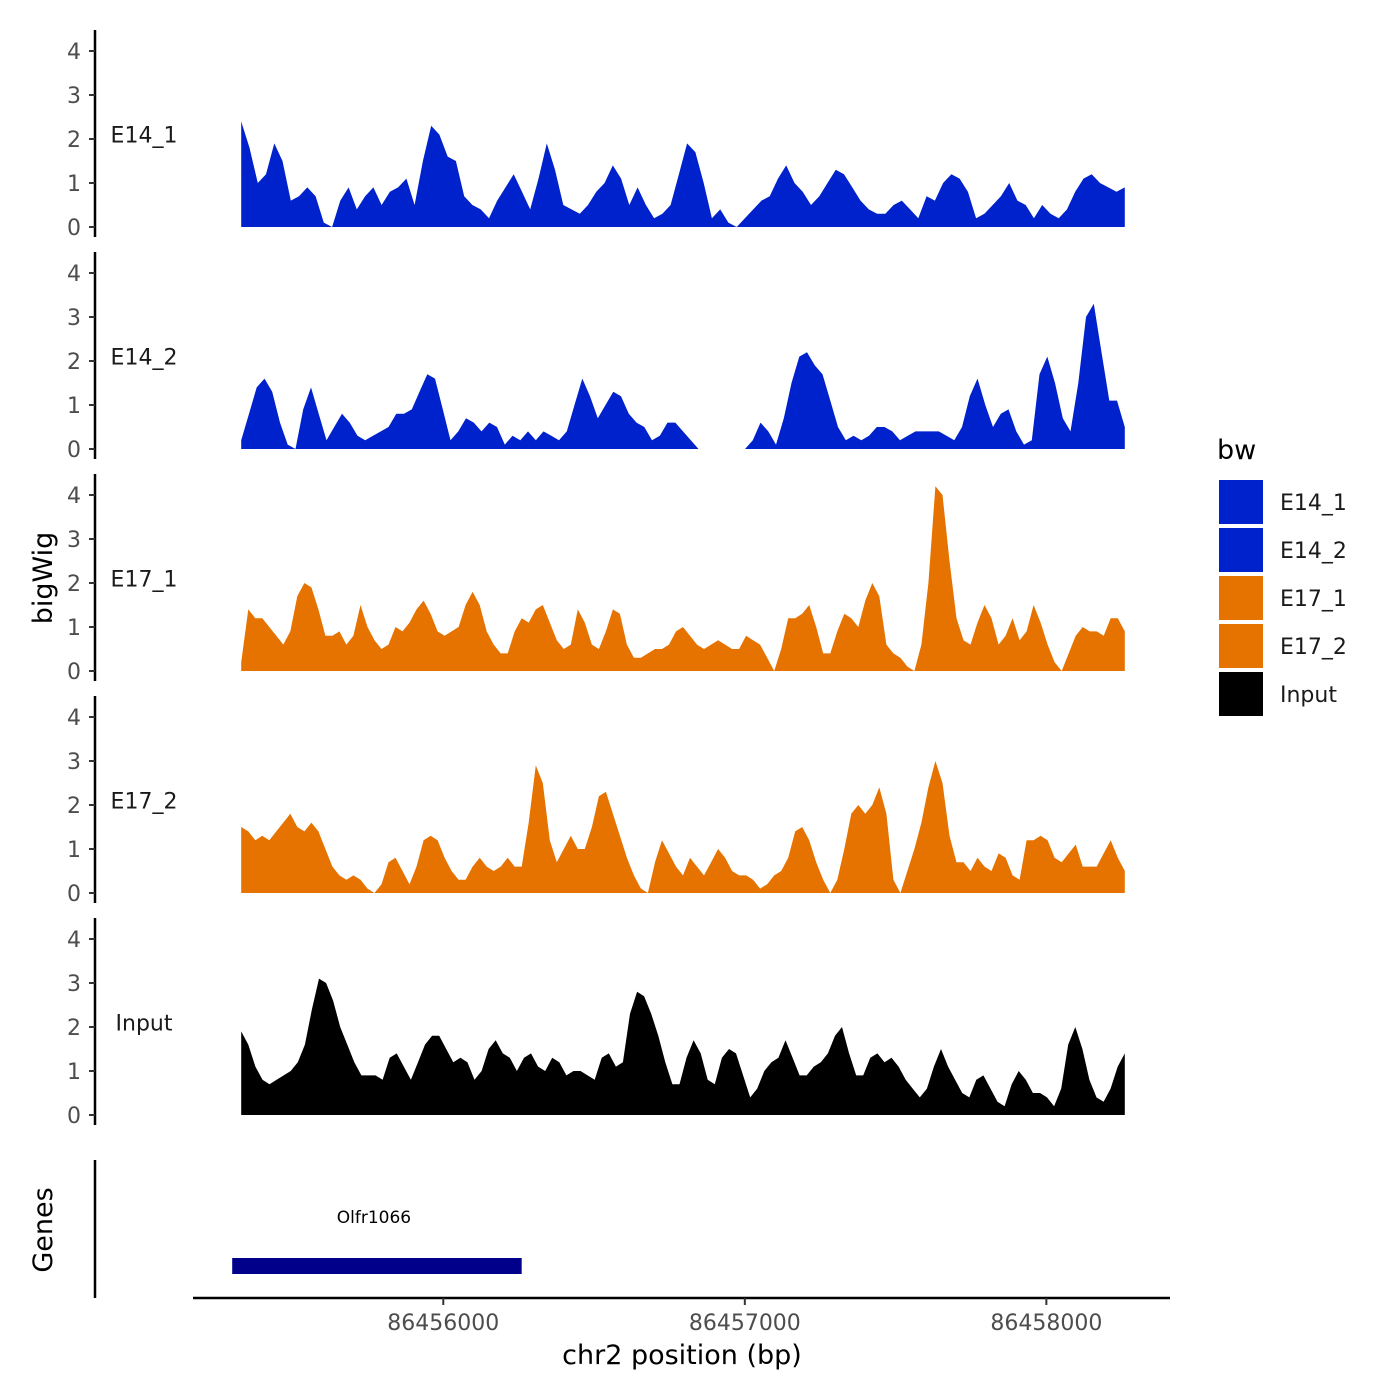  I want to click on x-tick-label: 86457000, so click(745, 1323).